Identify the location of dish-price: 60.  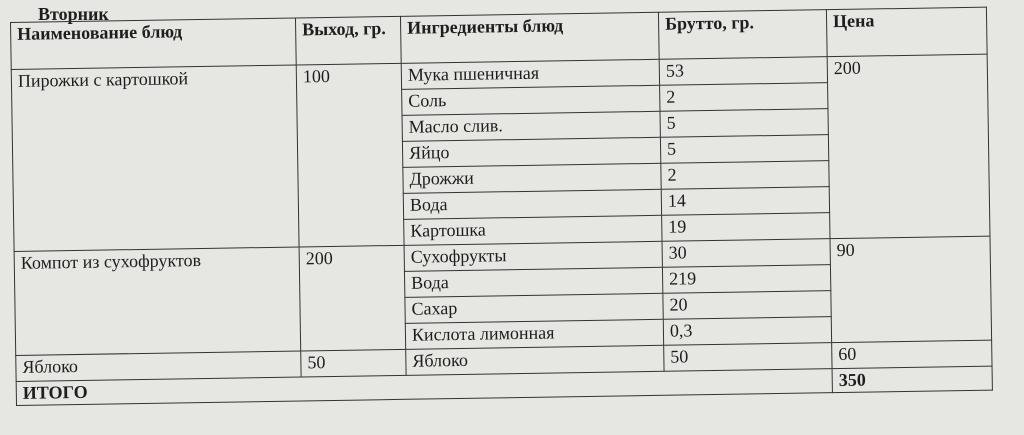
(912, 354).